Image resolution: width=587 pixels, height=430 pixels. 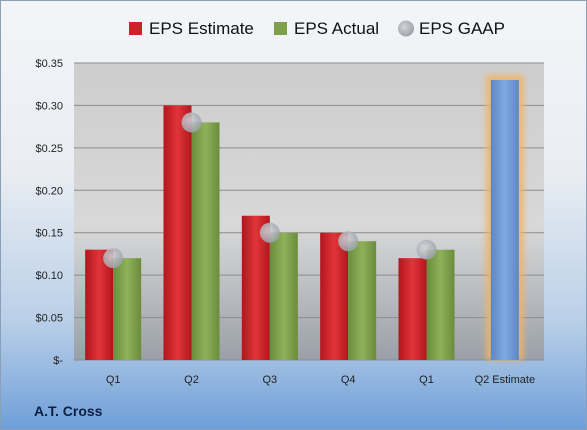 I want to click on y-tick-label: $0.35, so click(x=49, y=64).